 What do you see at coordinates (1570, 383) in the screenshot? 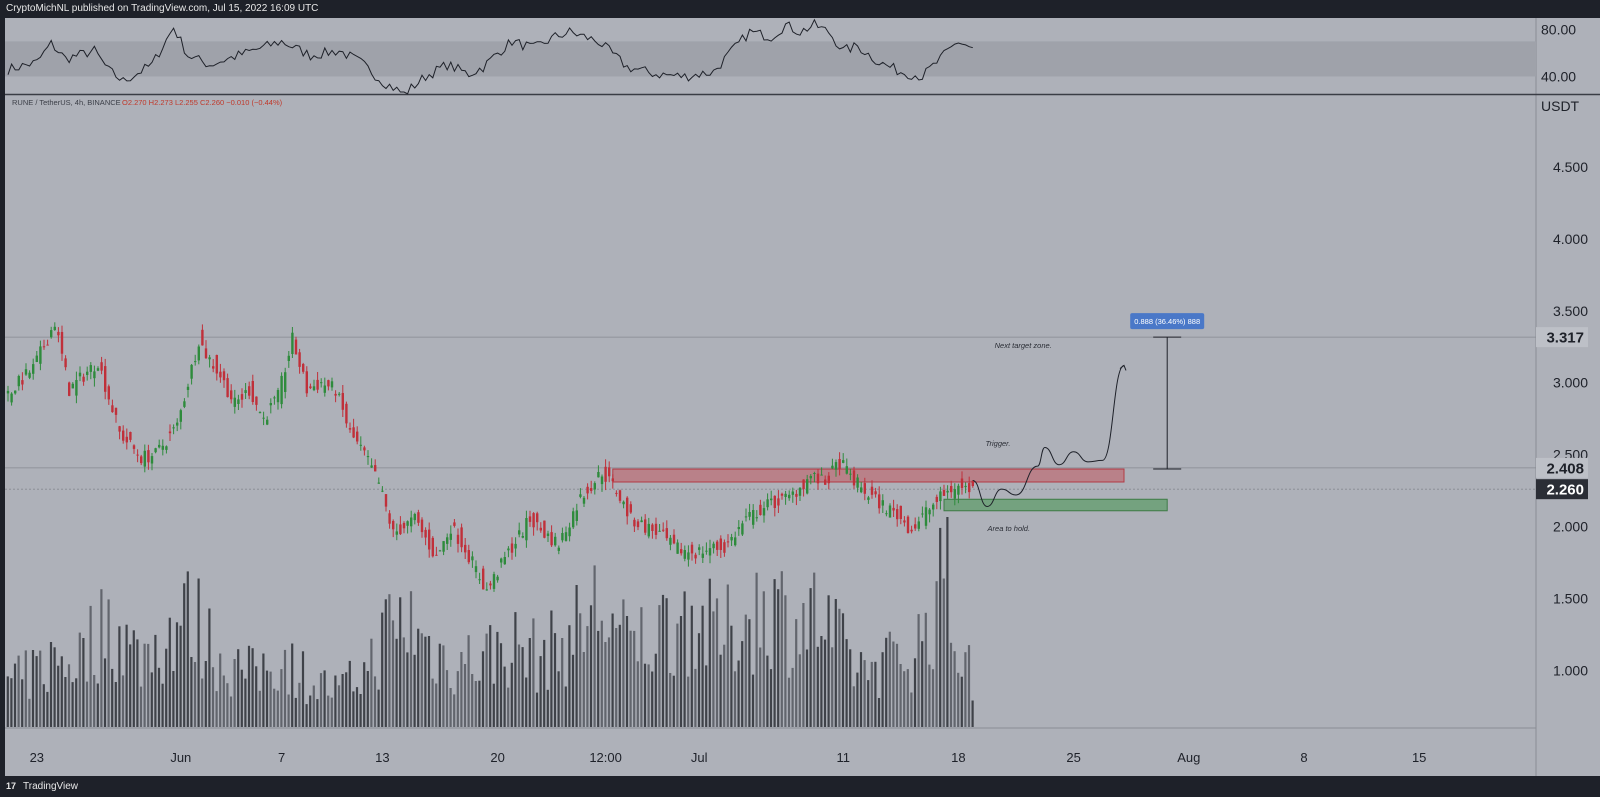
I see `price-tick-label: 3.000` at bounding box center [1570, 383].